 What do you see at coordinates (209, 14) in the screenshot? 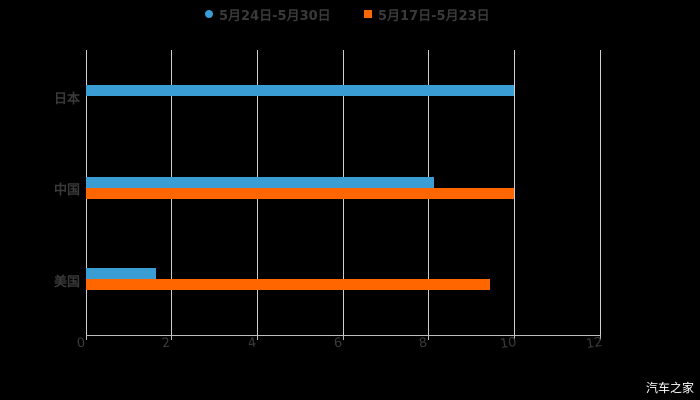
I see `legend-circle-icon` at bounding box center [209, 14].